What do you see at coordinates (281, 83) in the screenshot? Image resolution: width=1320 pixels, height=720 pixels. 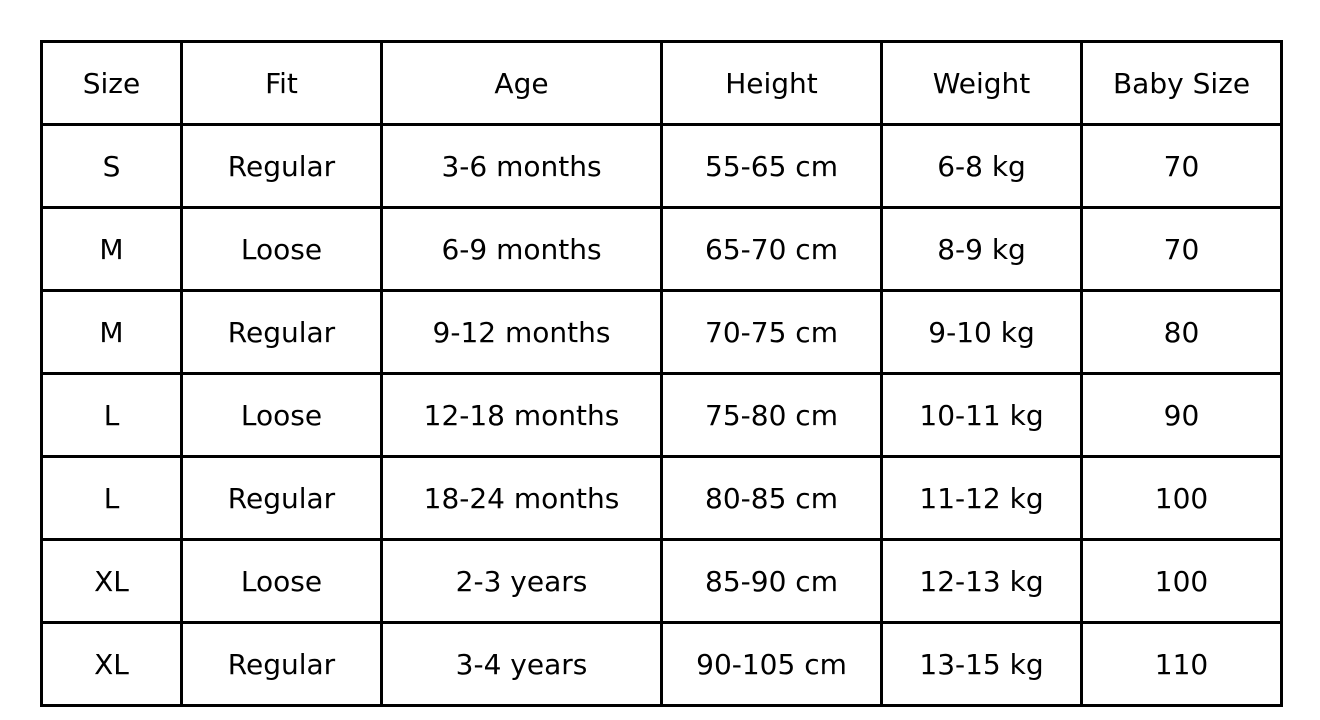 I see `column-header-fit: Fit` at bounding box center [281, 83].